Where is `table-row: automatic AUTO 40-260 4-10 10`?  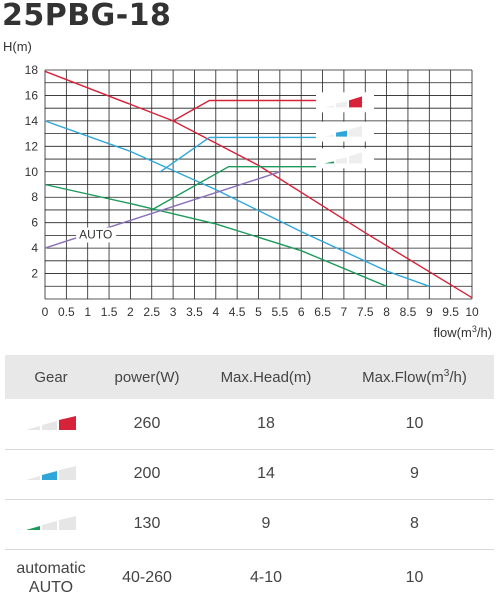 table-row: automatic AUTO 40-260 4-10 10 is located at coordinates (249, 578).